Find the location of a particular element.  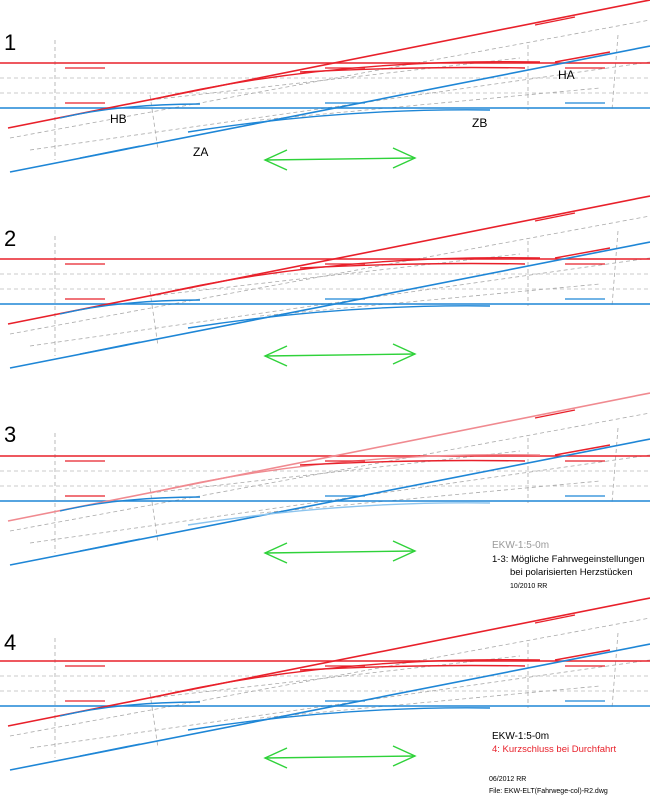

label-za: ZA is located at coordinates (200, 152).